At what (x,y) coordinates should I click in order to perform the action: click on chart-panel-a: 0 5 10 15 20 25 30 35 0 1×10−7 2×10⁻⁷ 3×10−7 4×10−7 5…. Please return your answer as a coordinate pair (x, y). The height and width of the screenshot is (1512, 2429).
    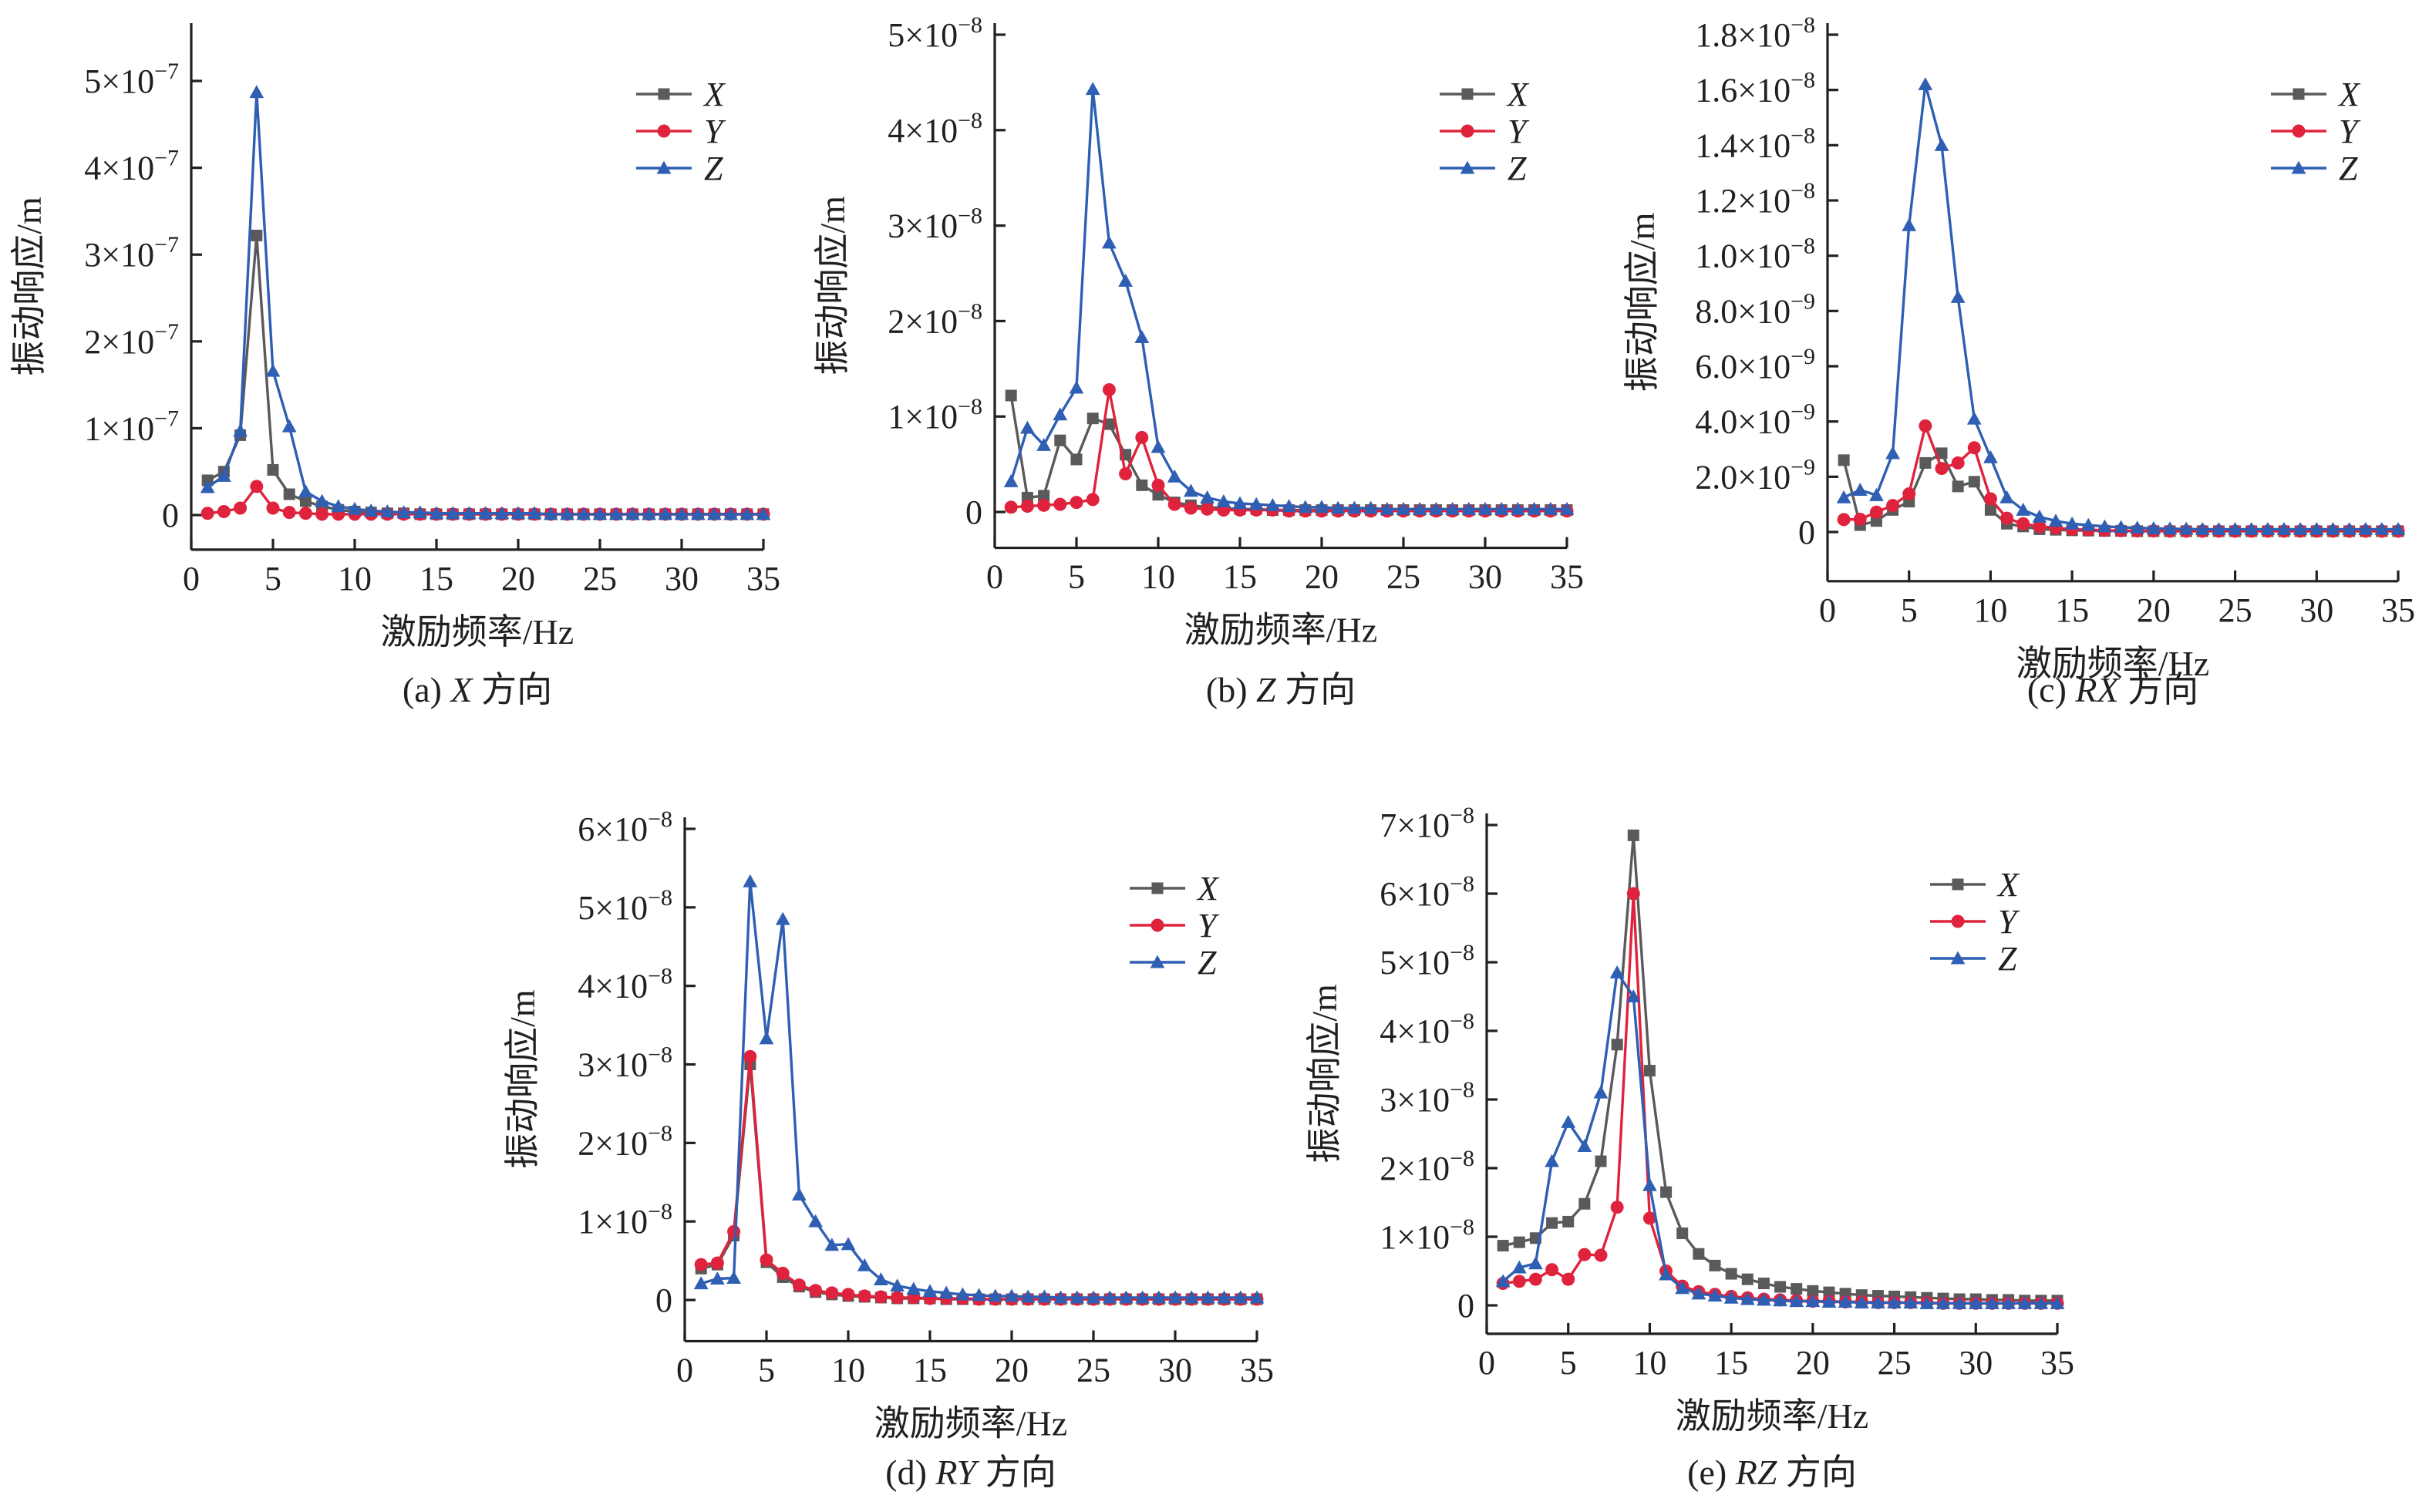
    Looking at the image, I should click on (394, 366).